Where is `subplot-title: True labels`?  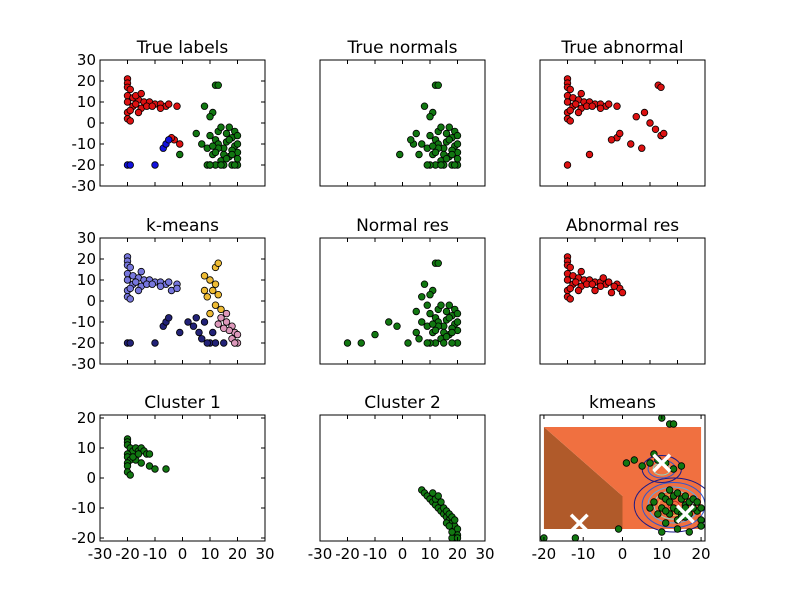 subplot-title: True labels is located at coordinates (182, 48).